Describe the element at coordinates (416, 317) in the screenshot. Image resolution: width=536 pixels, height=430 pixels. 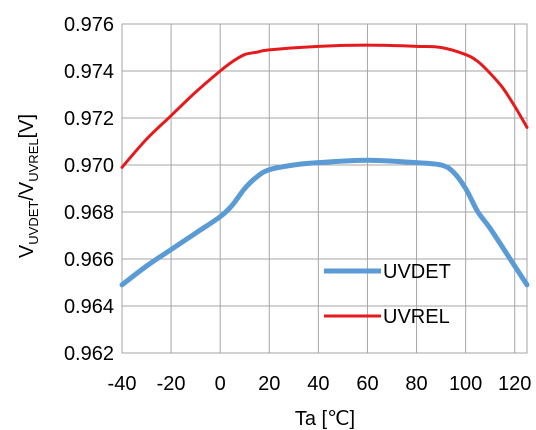
I see `legend-label-uvrel: UVREL` at that location.